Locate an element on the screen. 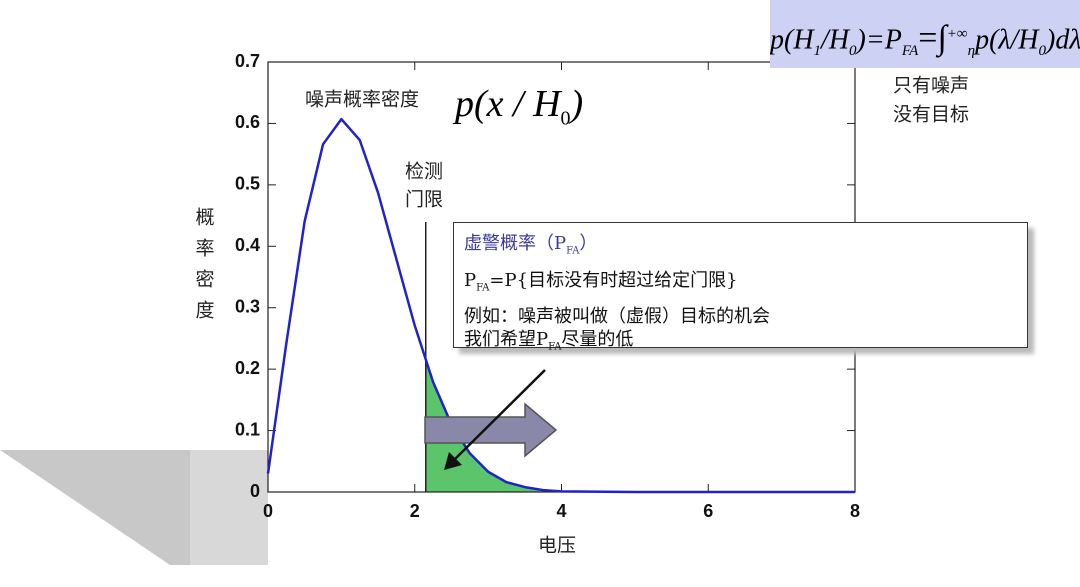 The image size is (1080, 587). y-axis-label: 概 is located at coordinates (204, 218).